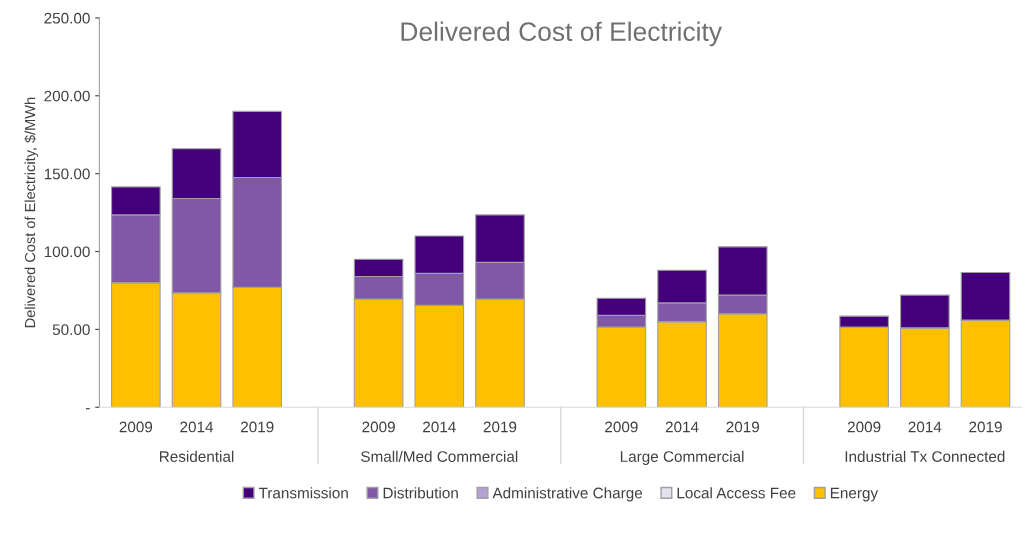  I want to click on text: Large Commercial, so click(682, 457).